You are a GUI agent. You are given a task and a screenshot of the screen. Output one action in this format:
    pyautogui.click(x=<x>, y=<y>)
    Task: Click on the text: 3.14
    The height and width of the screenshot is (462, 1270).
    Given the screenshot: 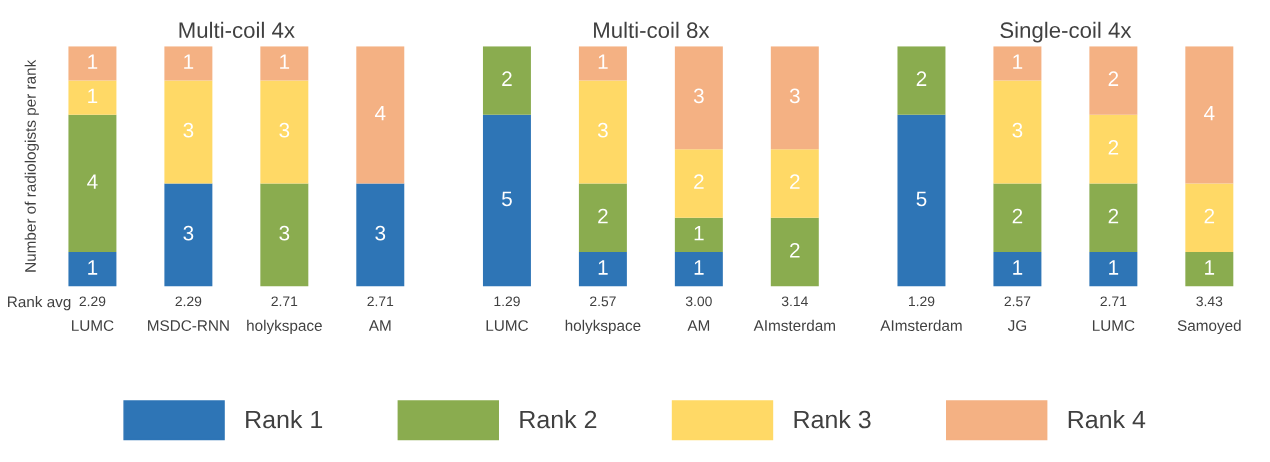 What is the action you would take?
    pyautogui.click(x=794, y=301)
    